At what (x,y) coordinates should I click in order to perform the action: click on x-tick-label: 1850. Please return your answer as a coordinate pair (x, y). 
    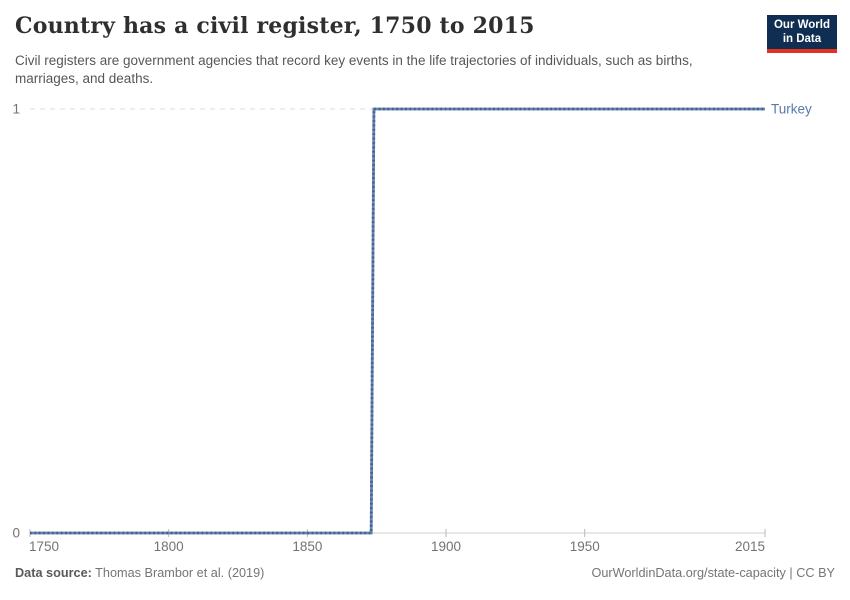
    Looking at the image, I should click on (307, 546).